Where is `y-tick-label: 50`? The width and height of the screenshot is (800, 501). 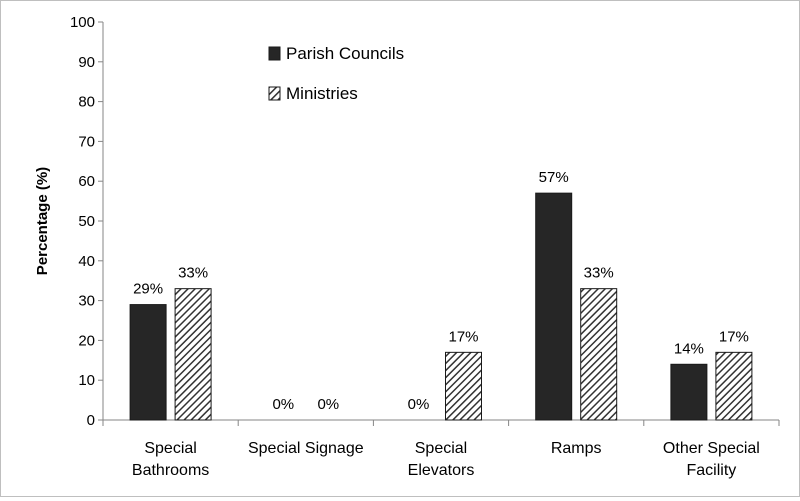
y-tick-label: 50 is located at coordinates (86, 221).